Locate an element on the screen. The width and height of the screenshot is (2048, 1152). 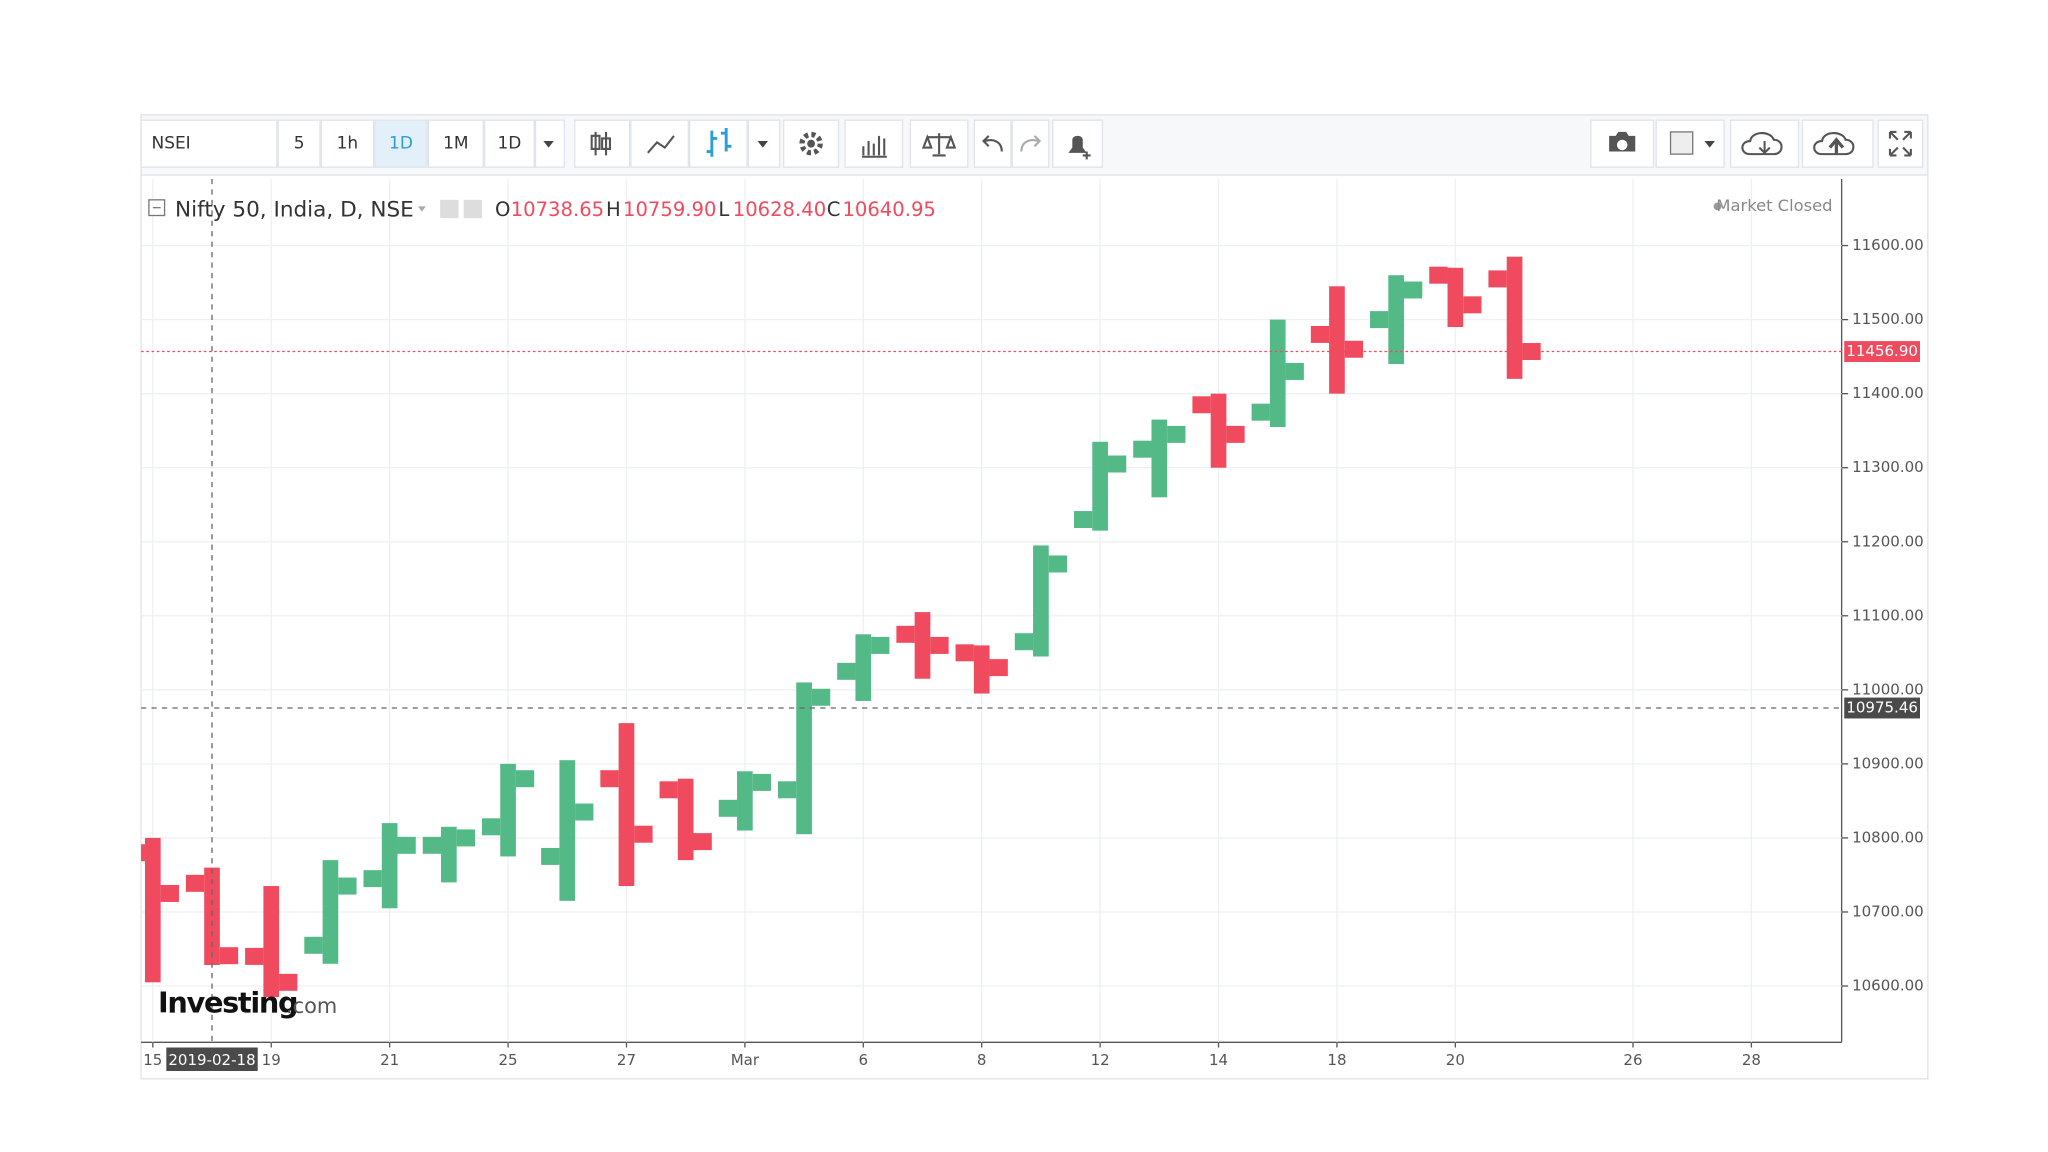
legend-title: Nifty 50, India, D, NSE is located at coordinates (294, 209).